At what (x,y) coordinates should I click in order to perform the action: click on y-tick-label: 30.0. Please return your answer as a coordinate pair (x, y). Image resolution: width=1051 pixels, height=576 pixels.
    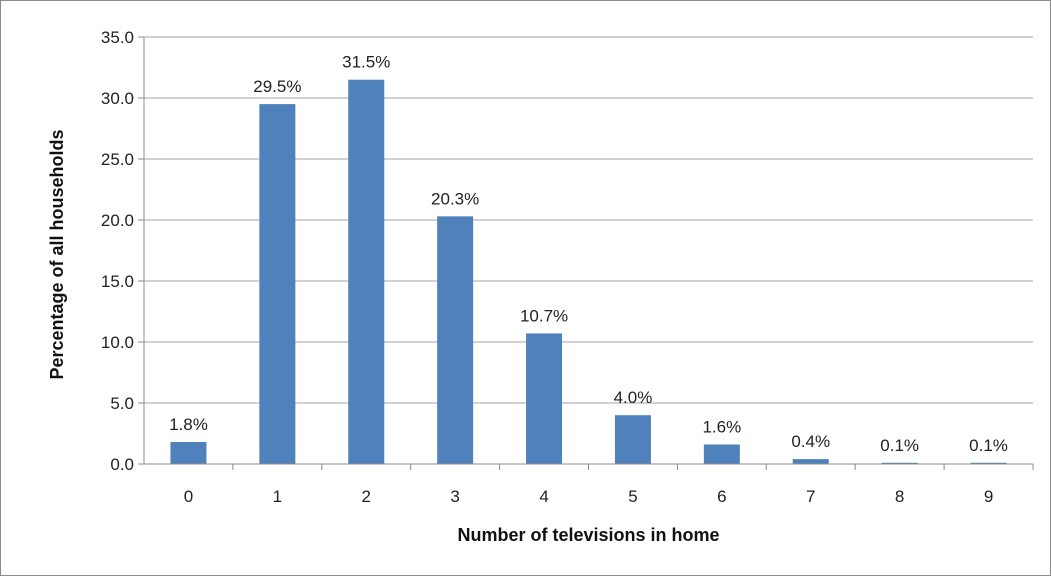
    Looking at the image, I should click on (117, 98).